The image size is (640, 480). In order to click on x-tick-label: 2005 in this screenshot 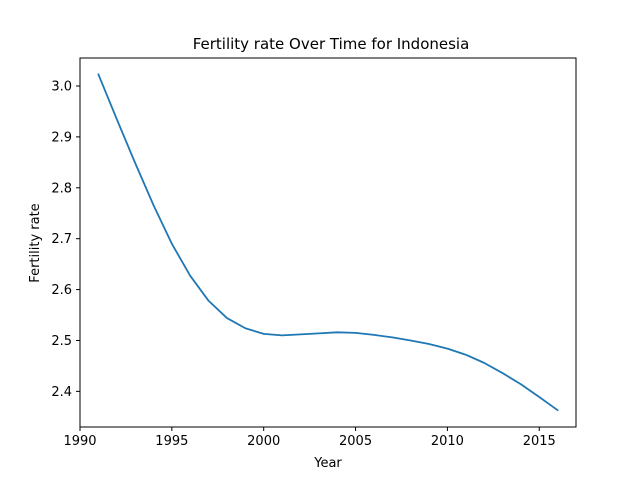, I will do `click(355, 441)`.